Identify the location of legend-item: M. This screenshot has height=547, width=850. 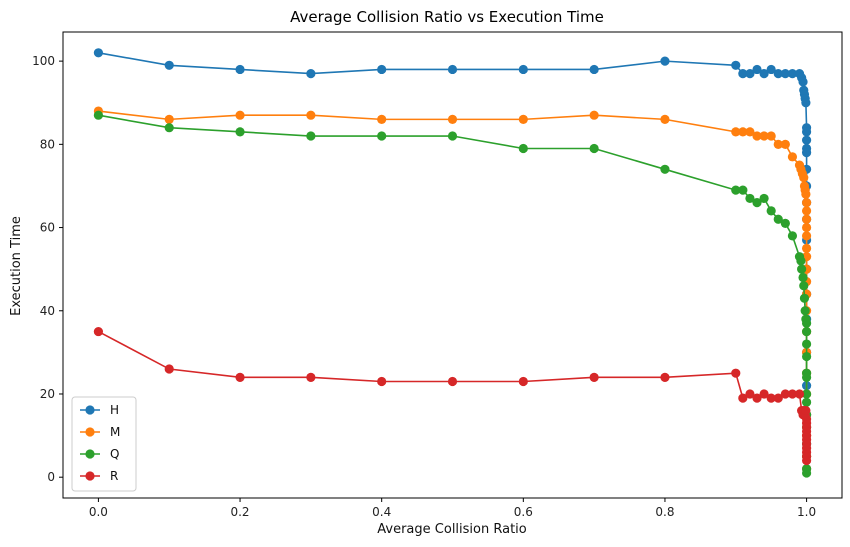
(100, 432).